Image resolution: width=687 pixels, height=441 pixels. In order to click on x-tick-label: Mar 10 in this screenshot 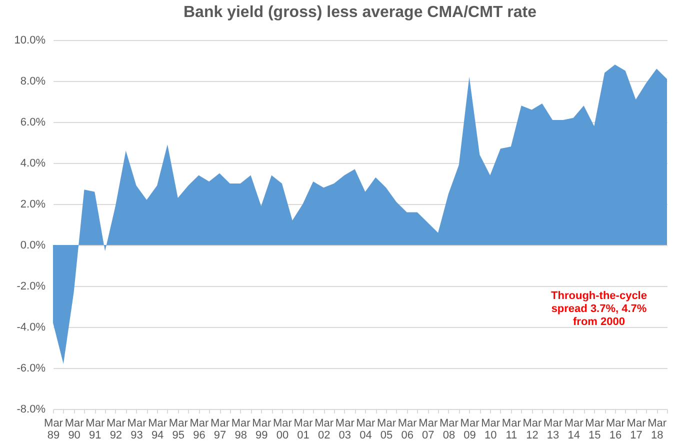, I will do `click(490, 429)`.